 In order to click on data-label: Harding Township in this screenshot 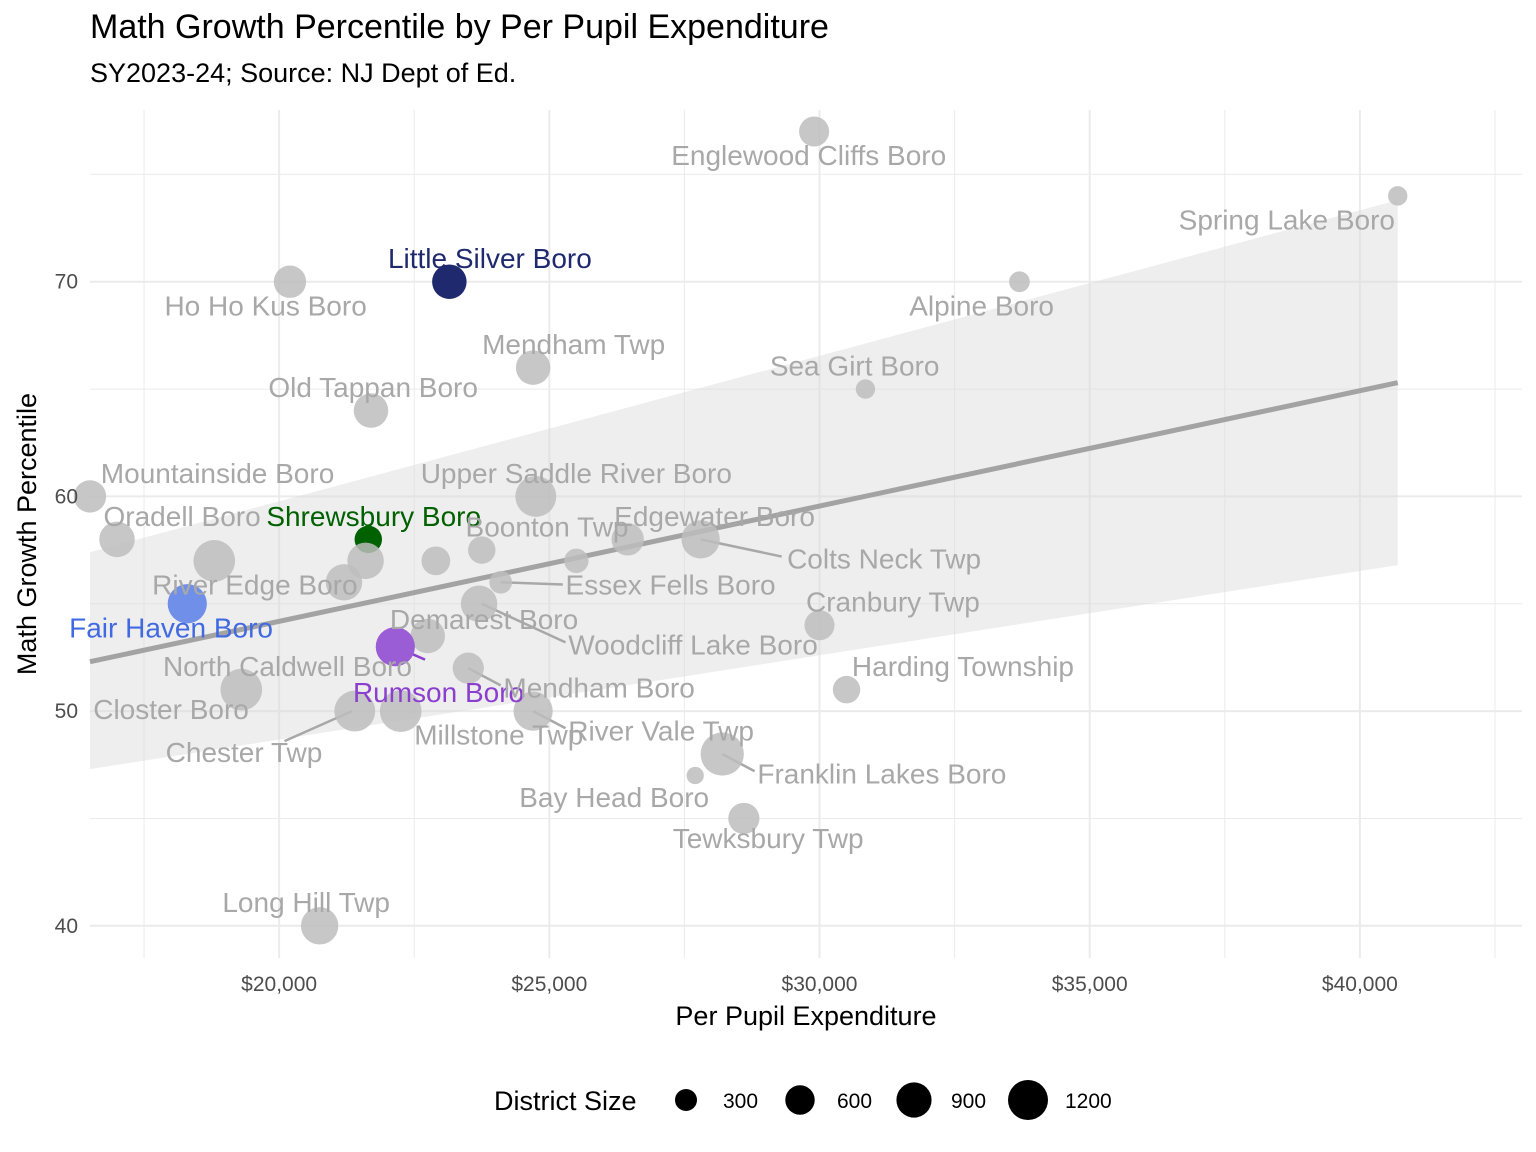, I will do `click(963, 666)`.